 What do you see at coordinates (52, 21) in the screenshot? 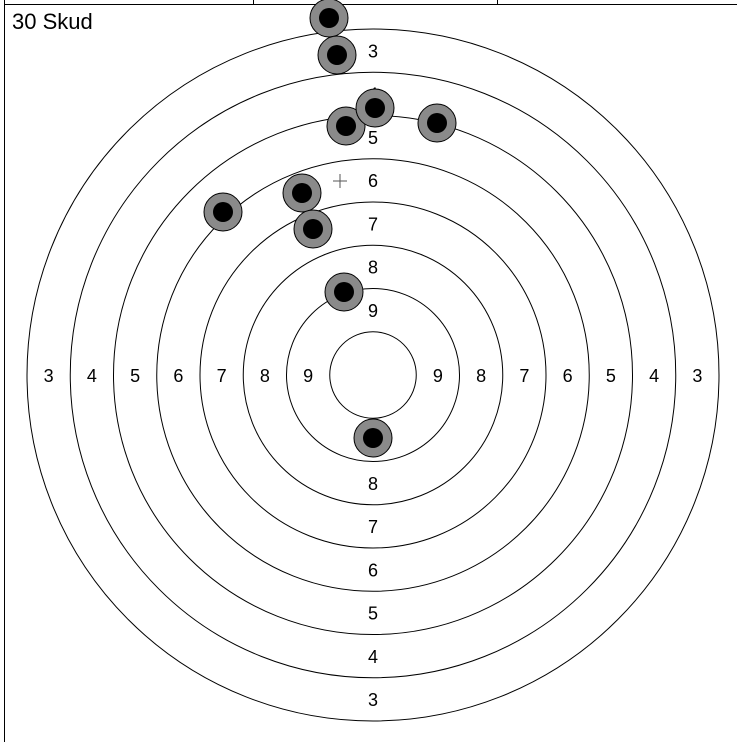
I see `shot-count-title: 30 Skud` at bounding box center [52, 21].